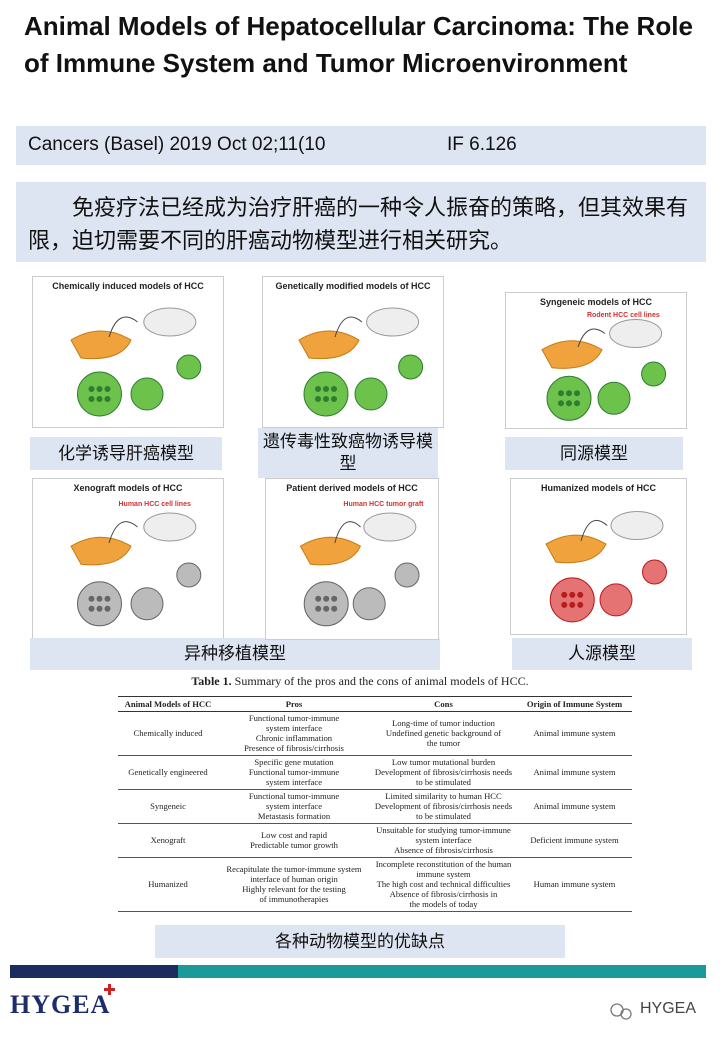 The height and width of the screenshot is (1040, 720). Describe the element at coordinates (353, 352) in the screenshot. I see `figure-image: Genetically modified models of HCC` at that location.